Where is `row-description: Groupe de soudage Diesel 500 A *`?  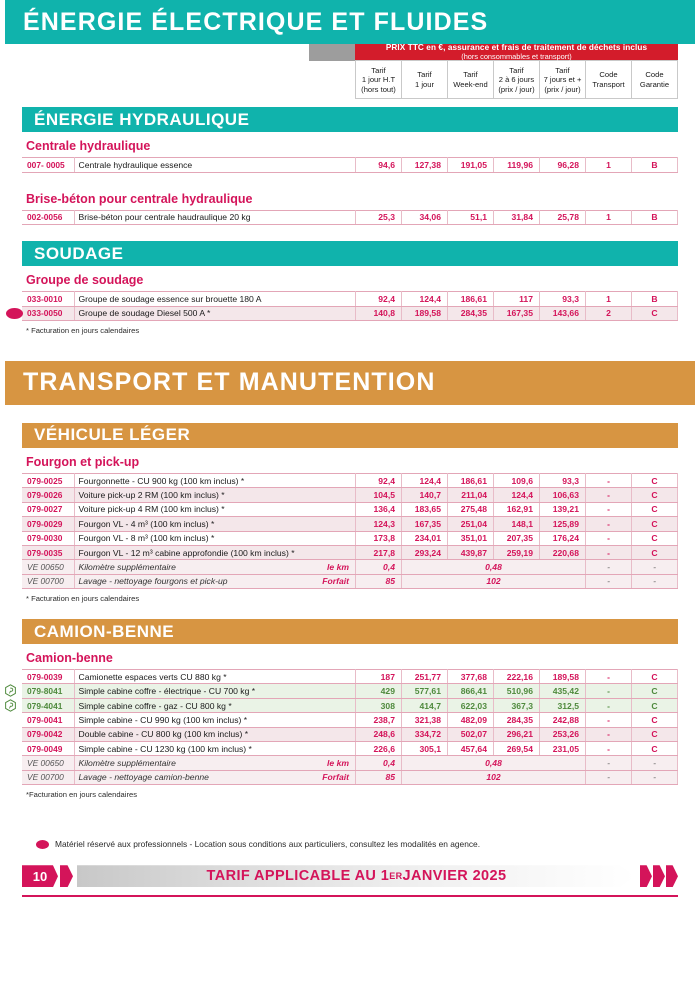
row-description: Groupe de soudage Diesel 500 A * is located at coordinates (192, 313).